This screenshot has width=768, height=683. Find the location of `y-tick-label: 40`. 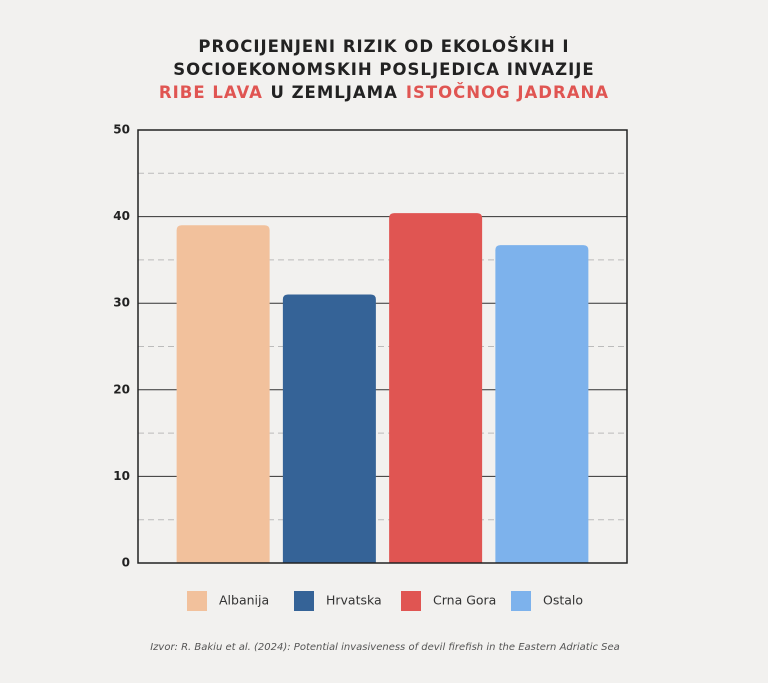

y-tick-label: 40 is located at coordinates (121, 216).